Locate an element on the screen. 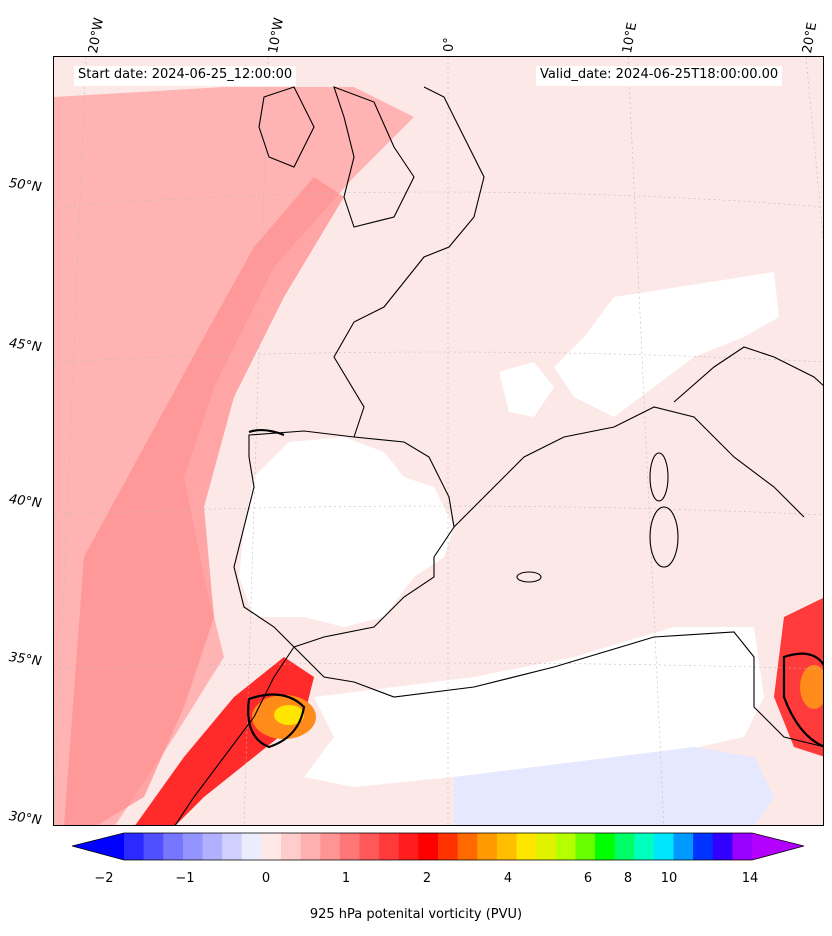  lat-label-30n: 30°N is located at coordinates (25, 819).